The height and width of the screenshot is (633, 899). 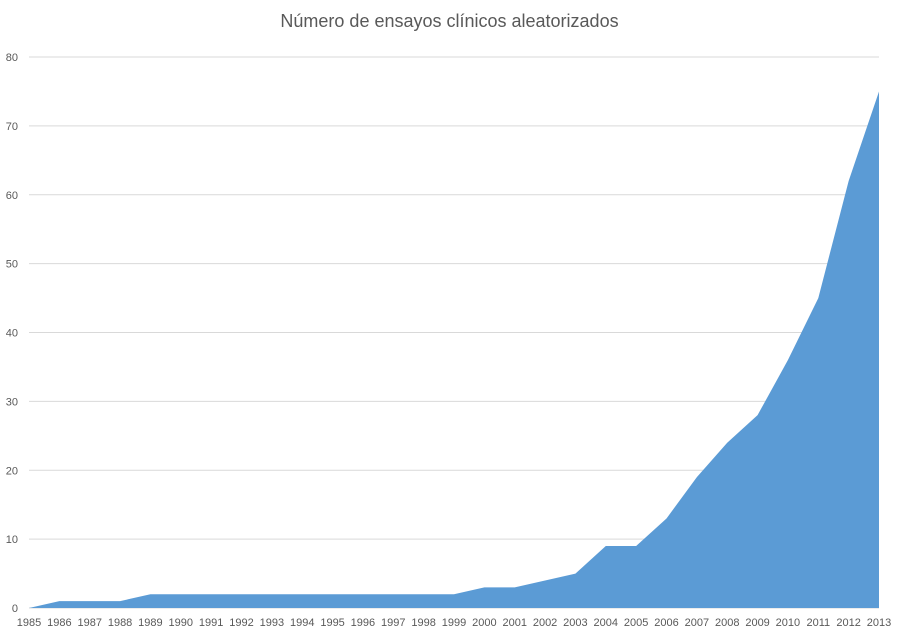 What do you see at coordinates (150, 623) in the screenshot?
I see `x-tick-label: 1989` at bounding box center [150, 623].